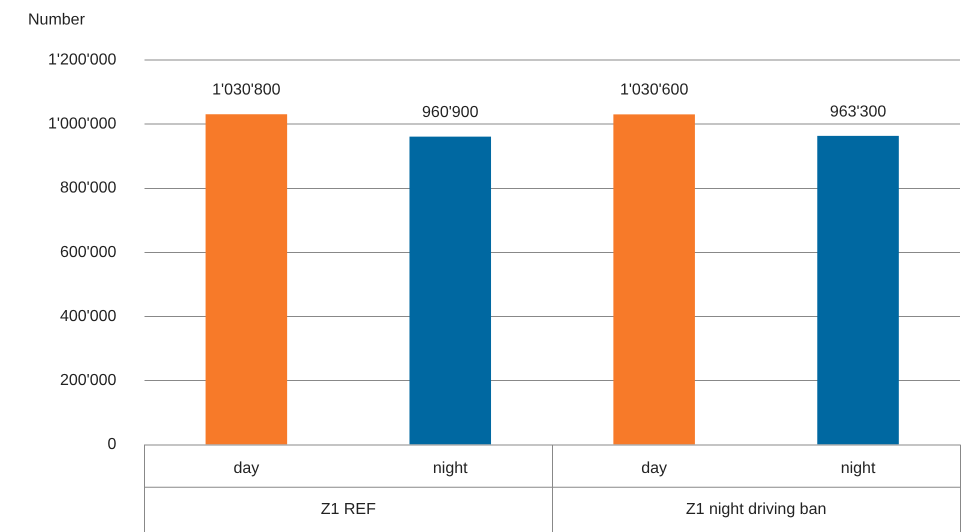  What do you see at coordinates (88, 188) in the screenshot?
I see `y-tick-label: 800'000` at bounding box center [88, 188].